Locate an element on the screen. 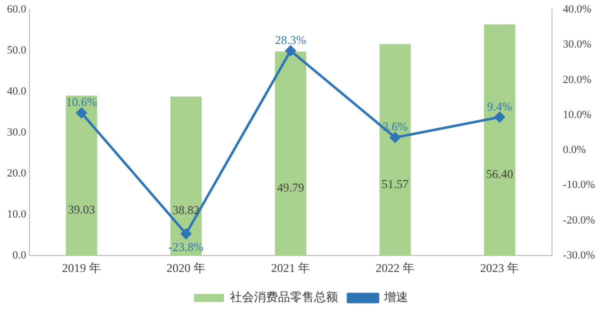 The width and height of the screenshot is (602, 316). y2-tick-label: -10.0% is located at coordinates (578, 185).